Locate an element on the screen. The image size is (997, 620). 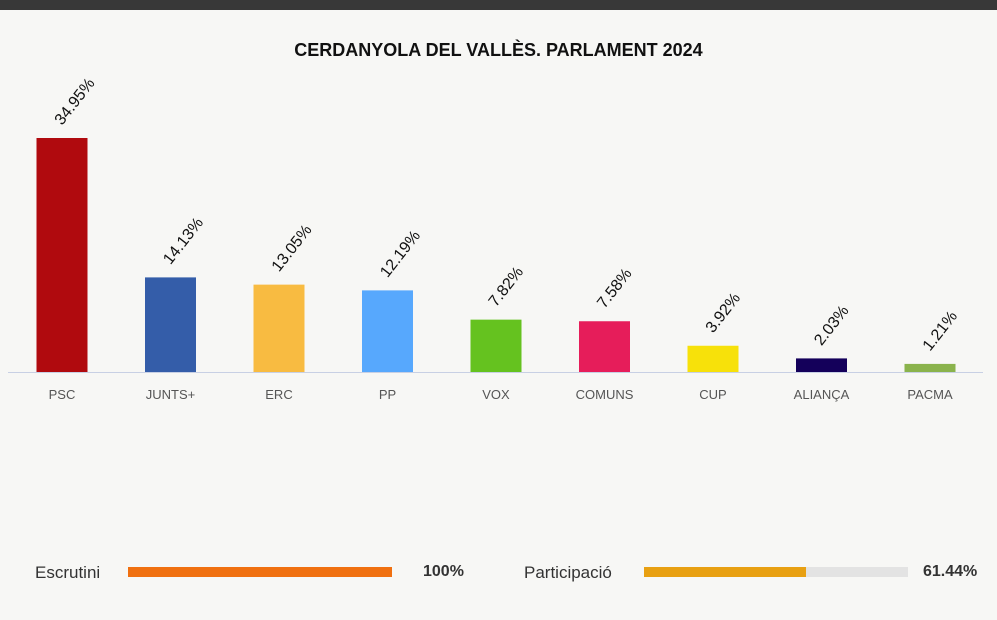
top-bar is located at coordinates (498, 5).